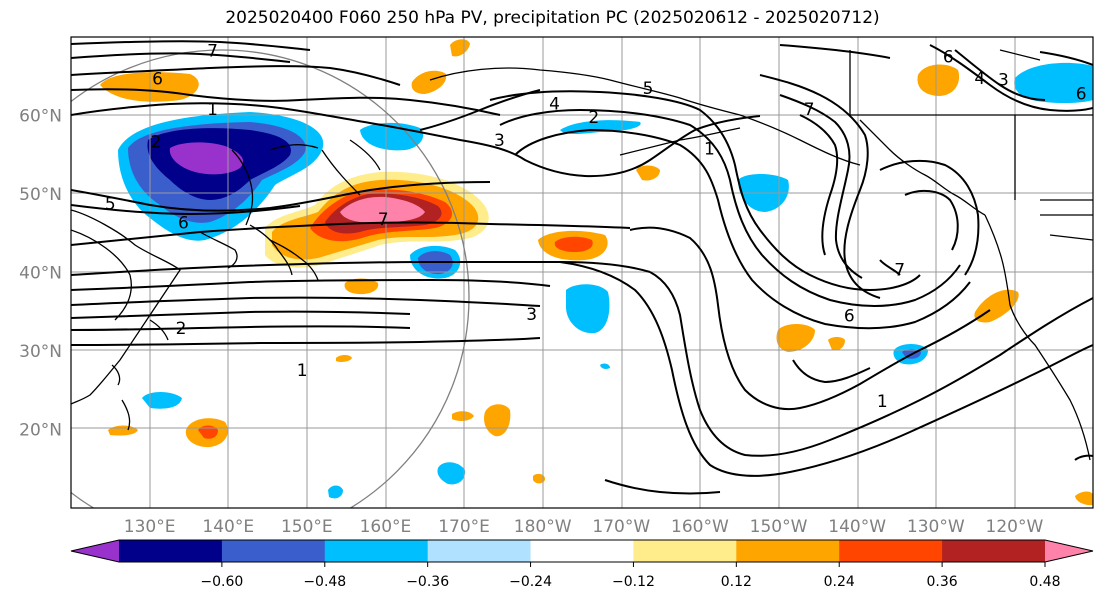 The height and width of the screenshot is (601, 1105). I want to click on longitude-label: 160°E, so click(386, 527).